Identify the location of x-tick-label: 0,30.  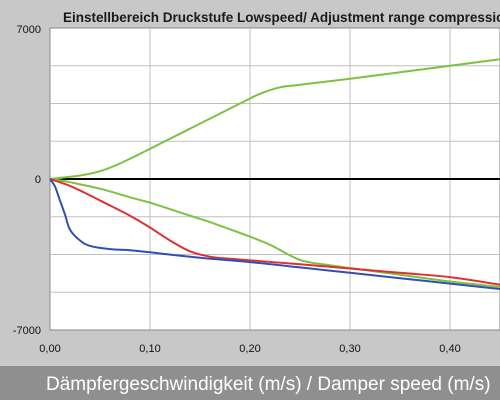
(349, 349).